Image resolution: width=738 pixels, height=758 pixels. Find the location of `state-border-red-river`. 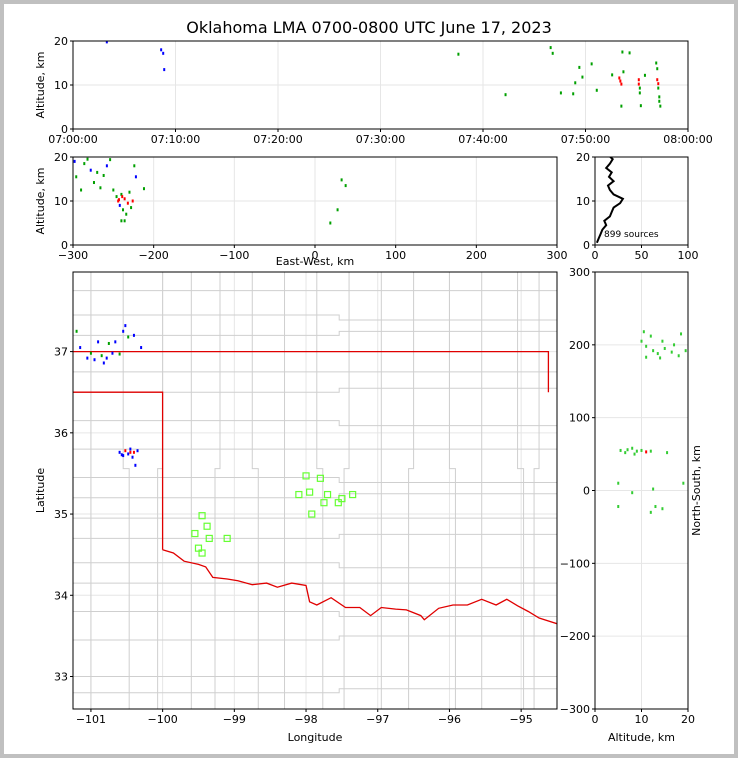

state-border-red-river is located at coordinates (359, 587).